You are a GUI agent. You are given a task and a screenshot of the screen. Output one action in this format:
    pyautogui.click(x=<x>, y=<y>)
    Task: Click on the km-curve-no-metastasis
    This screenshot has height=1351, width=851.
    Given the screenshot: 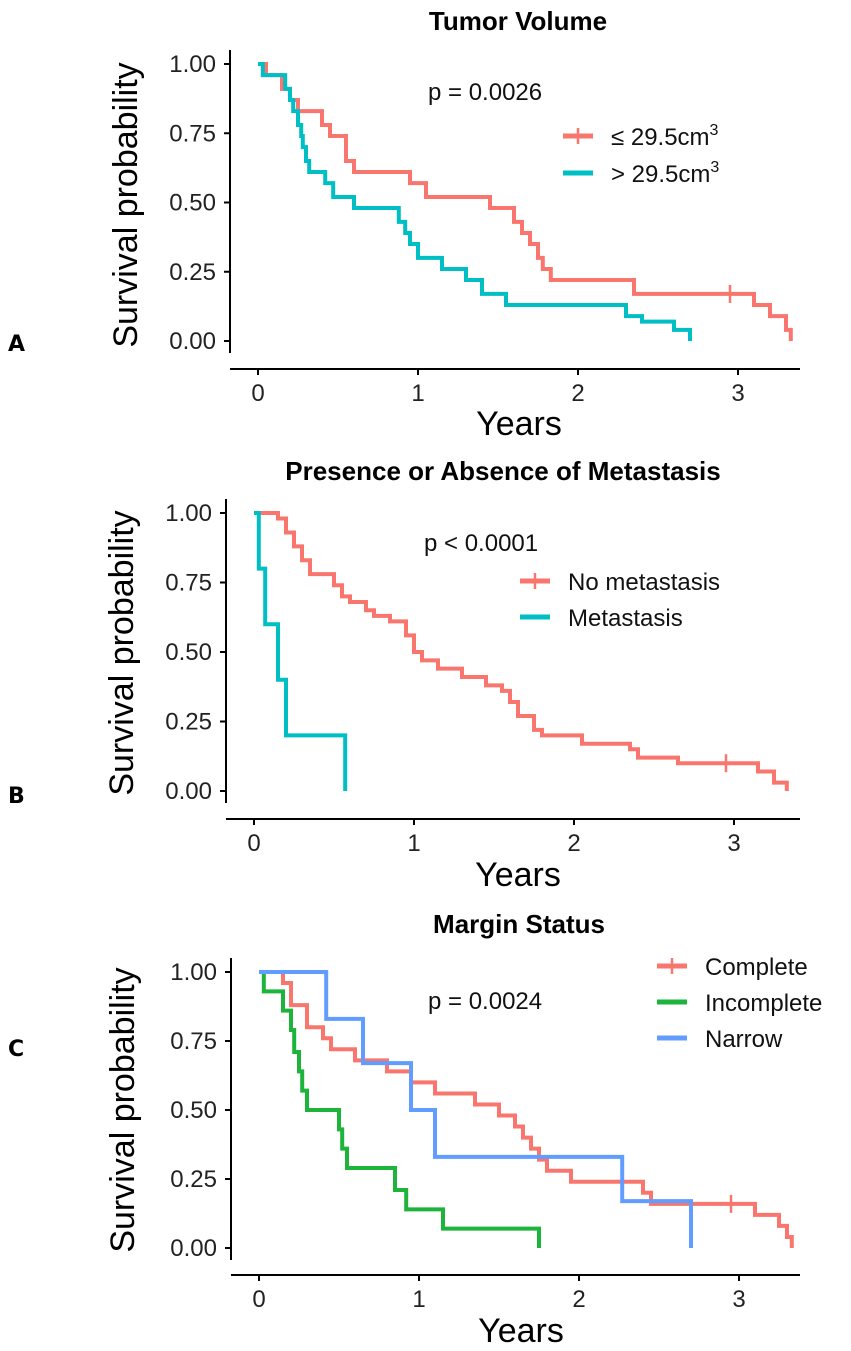 What is the action you would take?
    pyautogui.click(x=521, y=651)
    